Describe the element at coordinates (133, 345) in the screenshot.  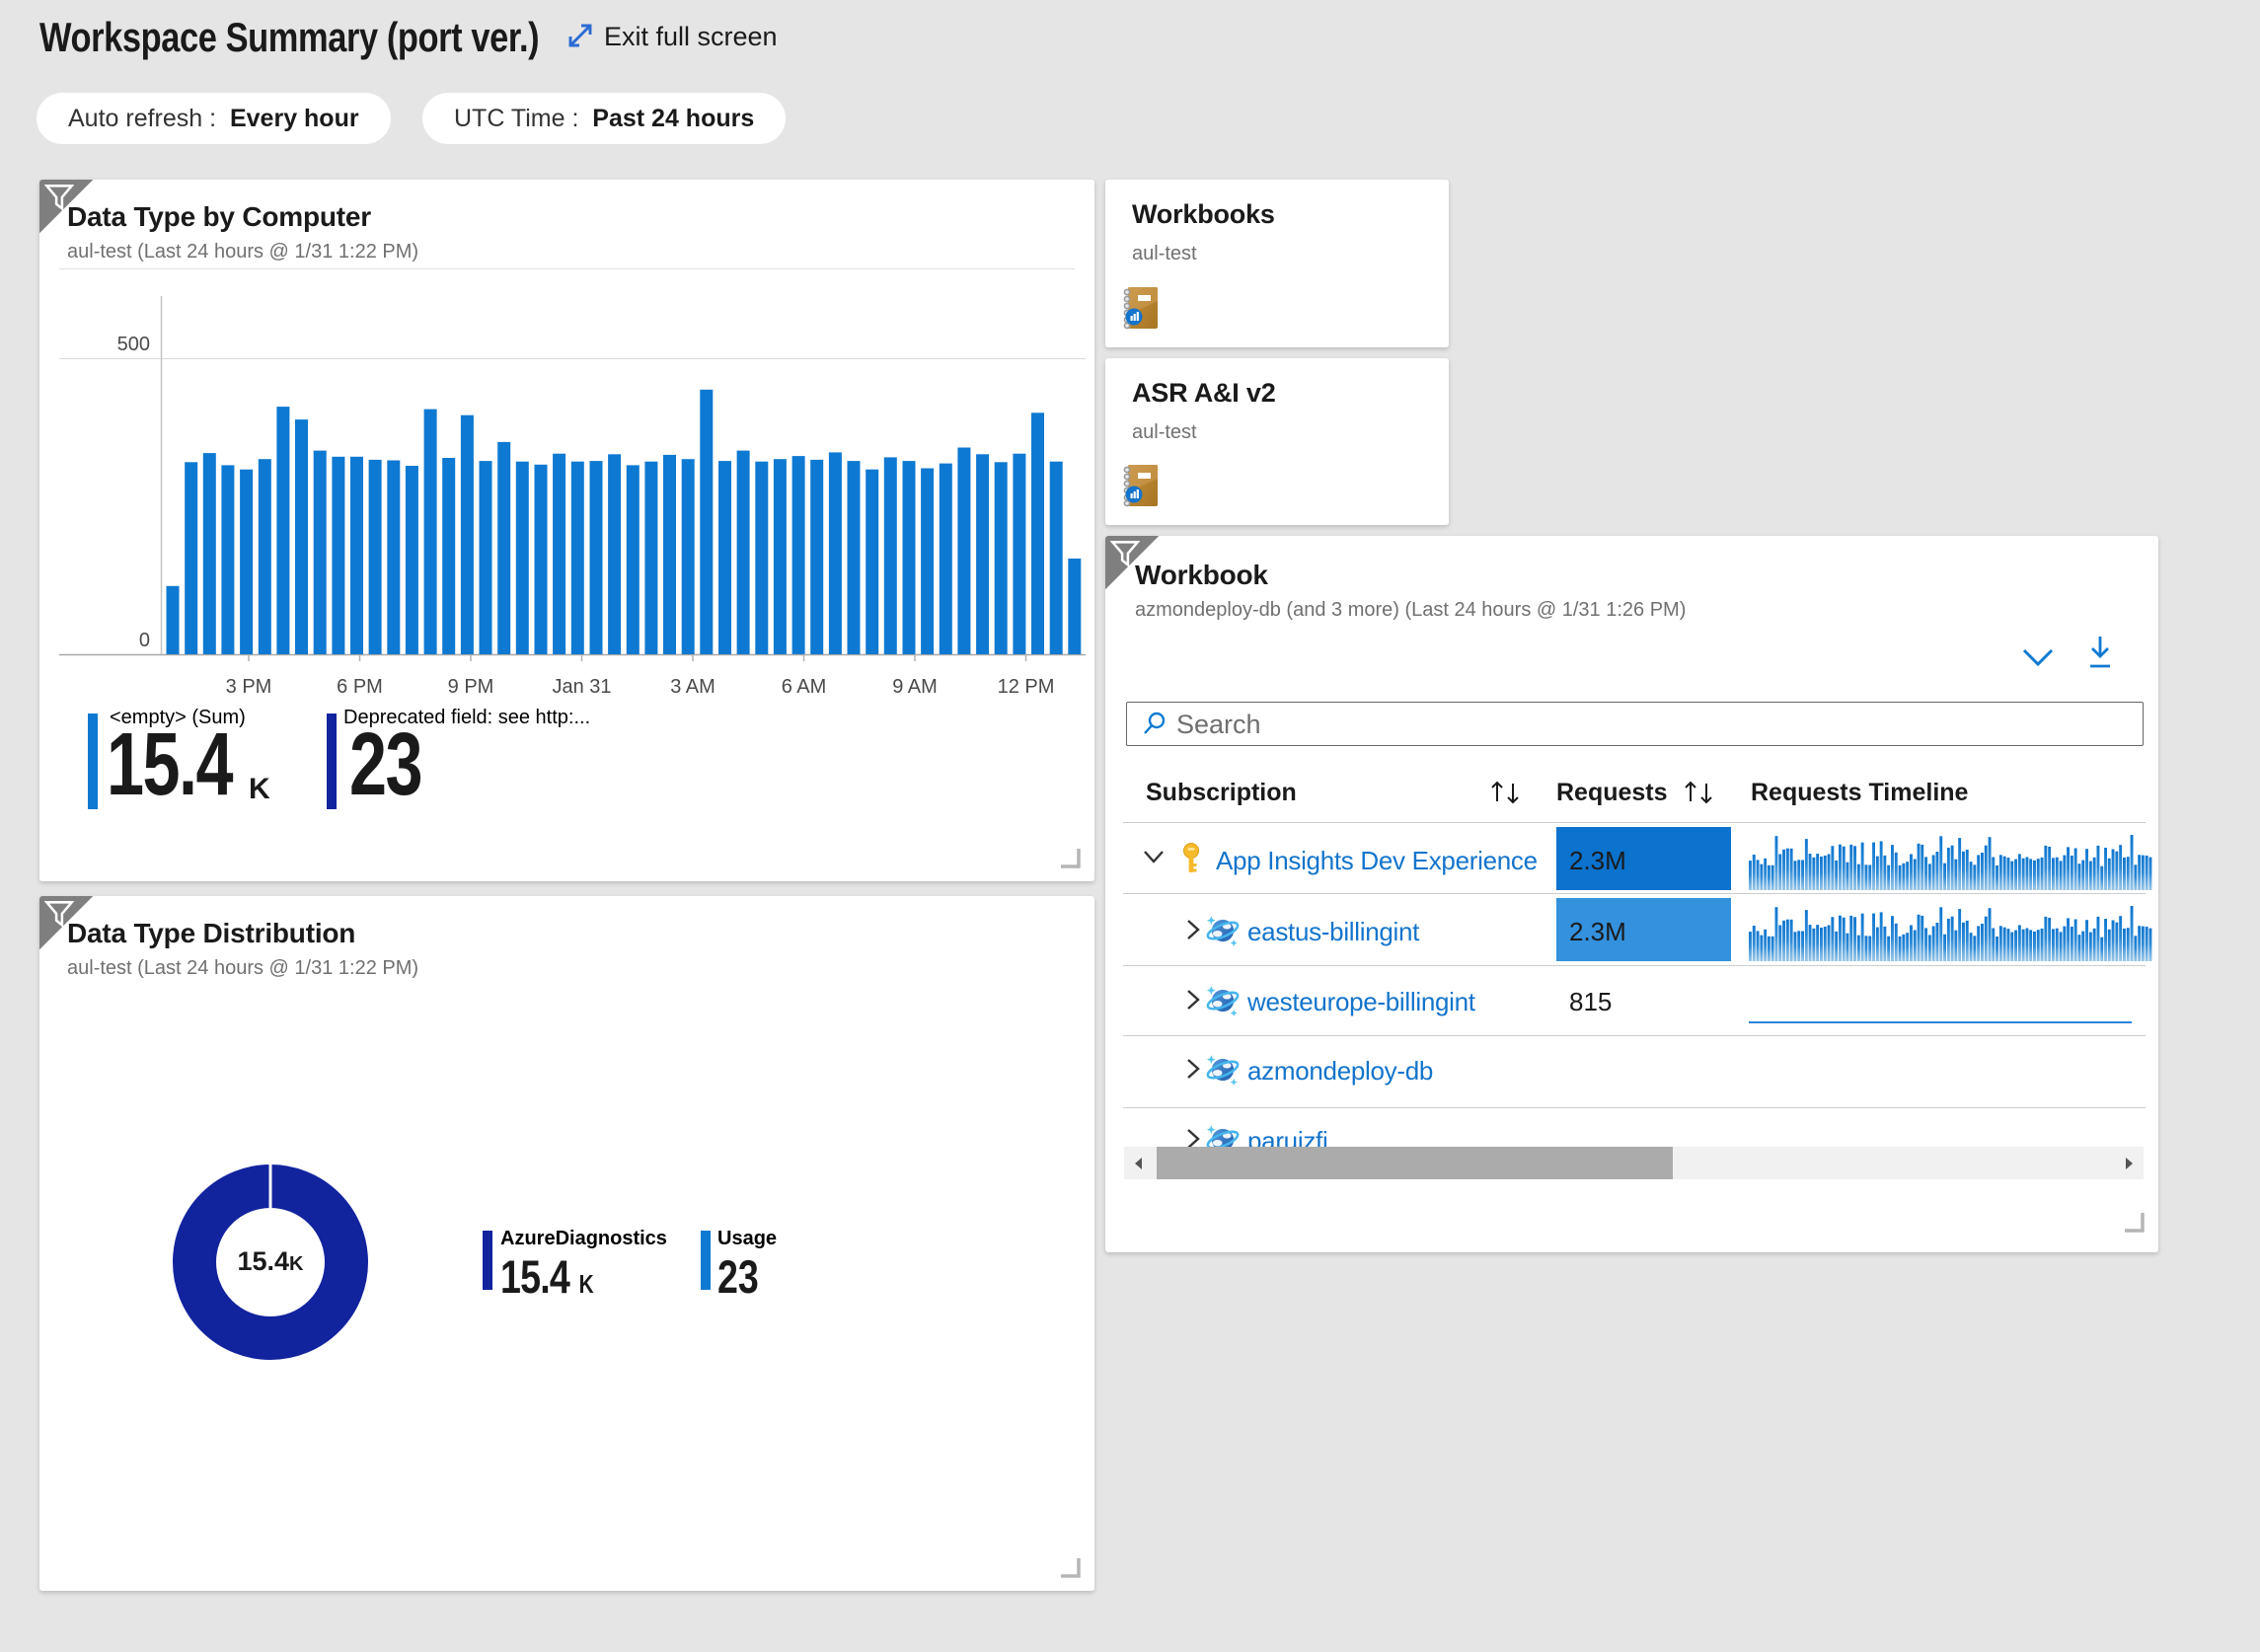
I see `svg-text: 500` at that location.